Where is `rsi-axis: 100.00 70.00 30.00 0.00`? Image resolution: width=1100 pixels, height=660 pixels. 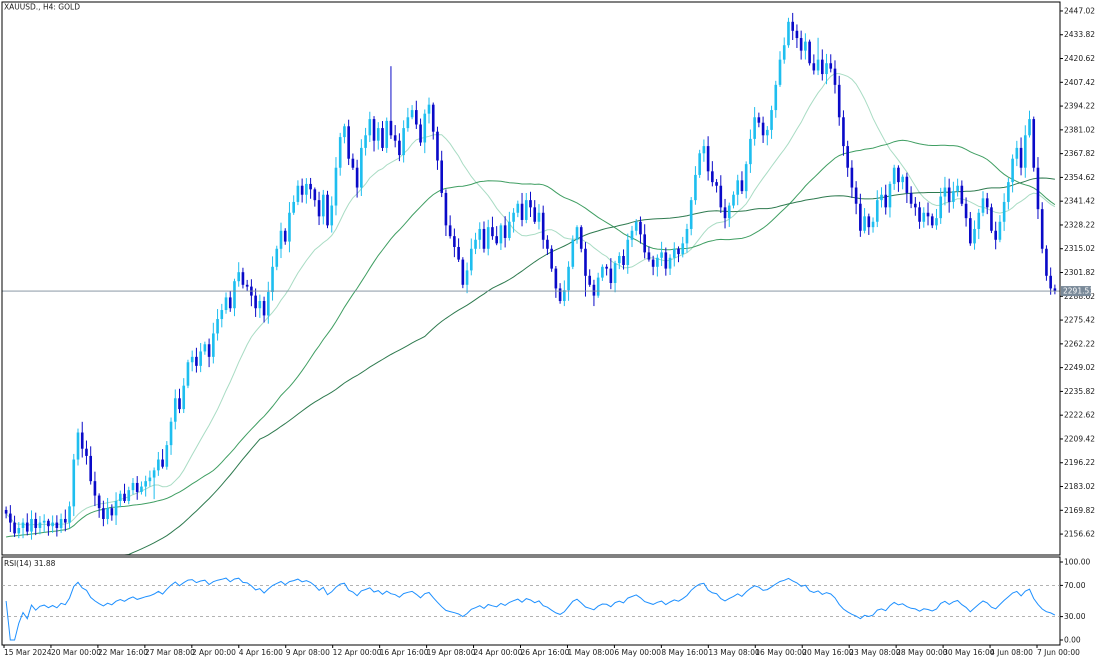 rsi-axis: 100.00 70.00 30.00 0.00 is located at coordinates (1075, 601).